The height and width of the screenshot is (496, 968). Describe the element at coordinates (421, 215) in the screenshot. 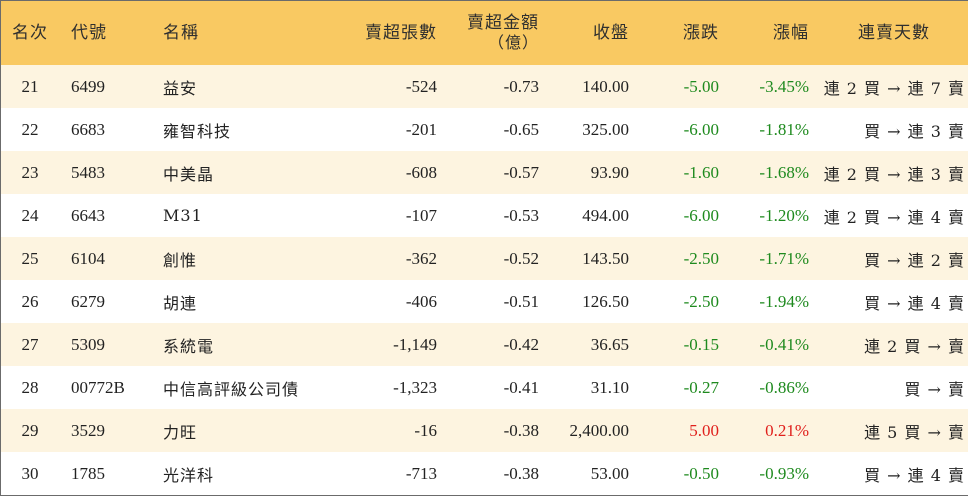

I see `net-sell-volume-cell: -107` at that location.